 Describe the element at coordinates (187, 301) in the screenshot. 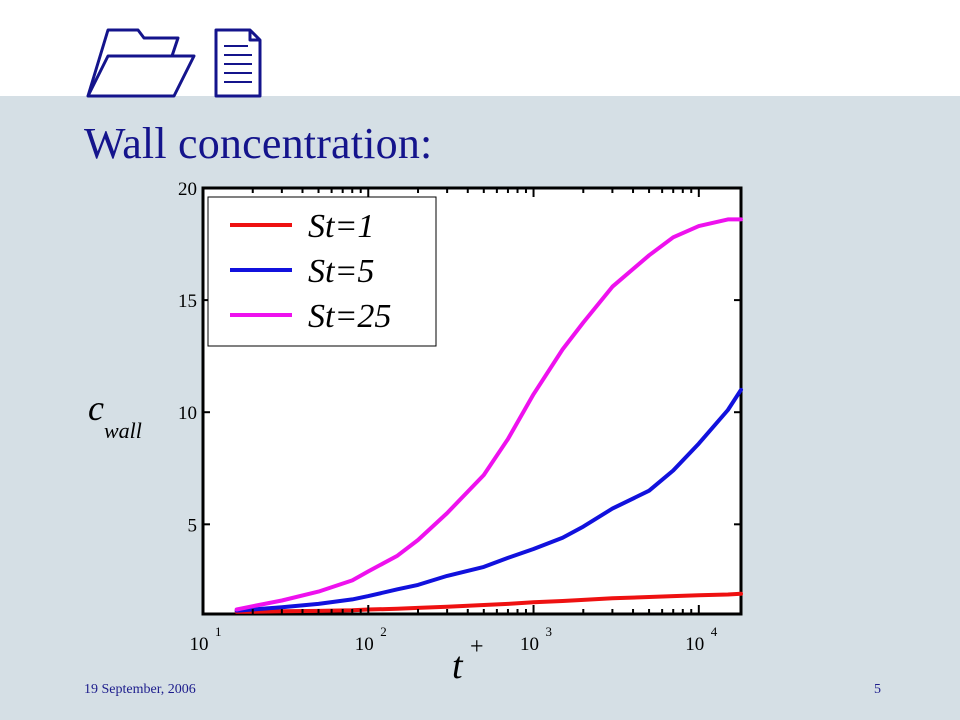

I see `y-tick-label: 15` at that location.